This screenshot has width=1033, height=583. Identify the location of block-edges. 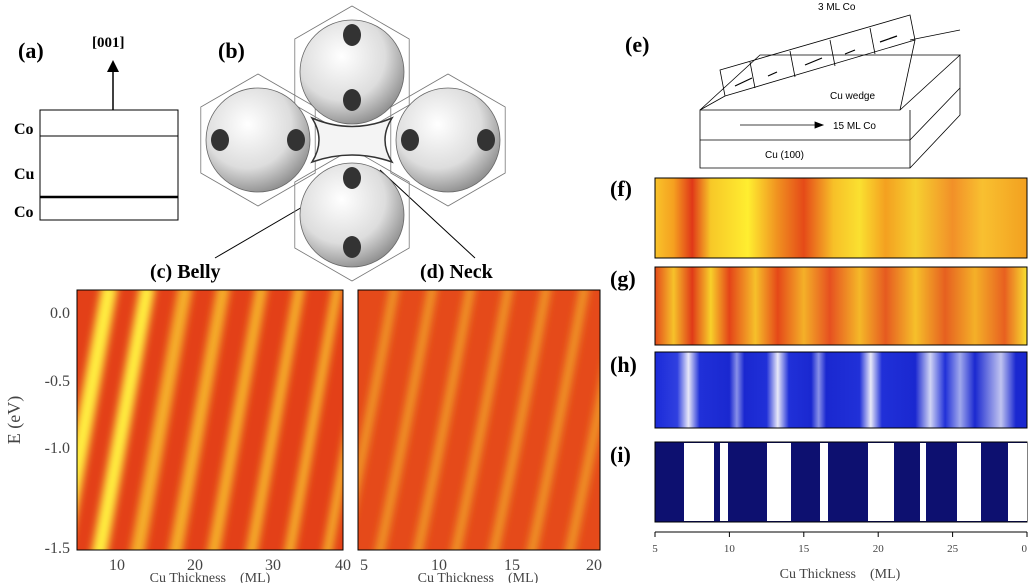
(830, 111).